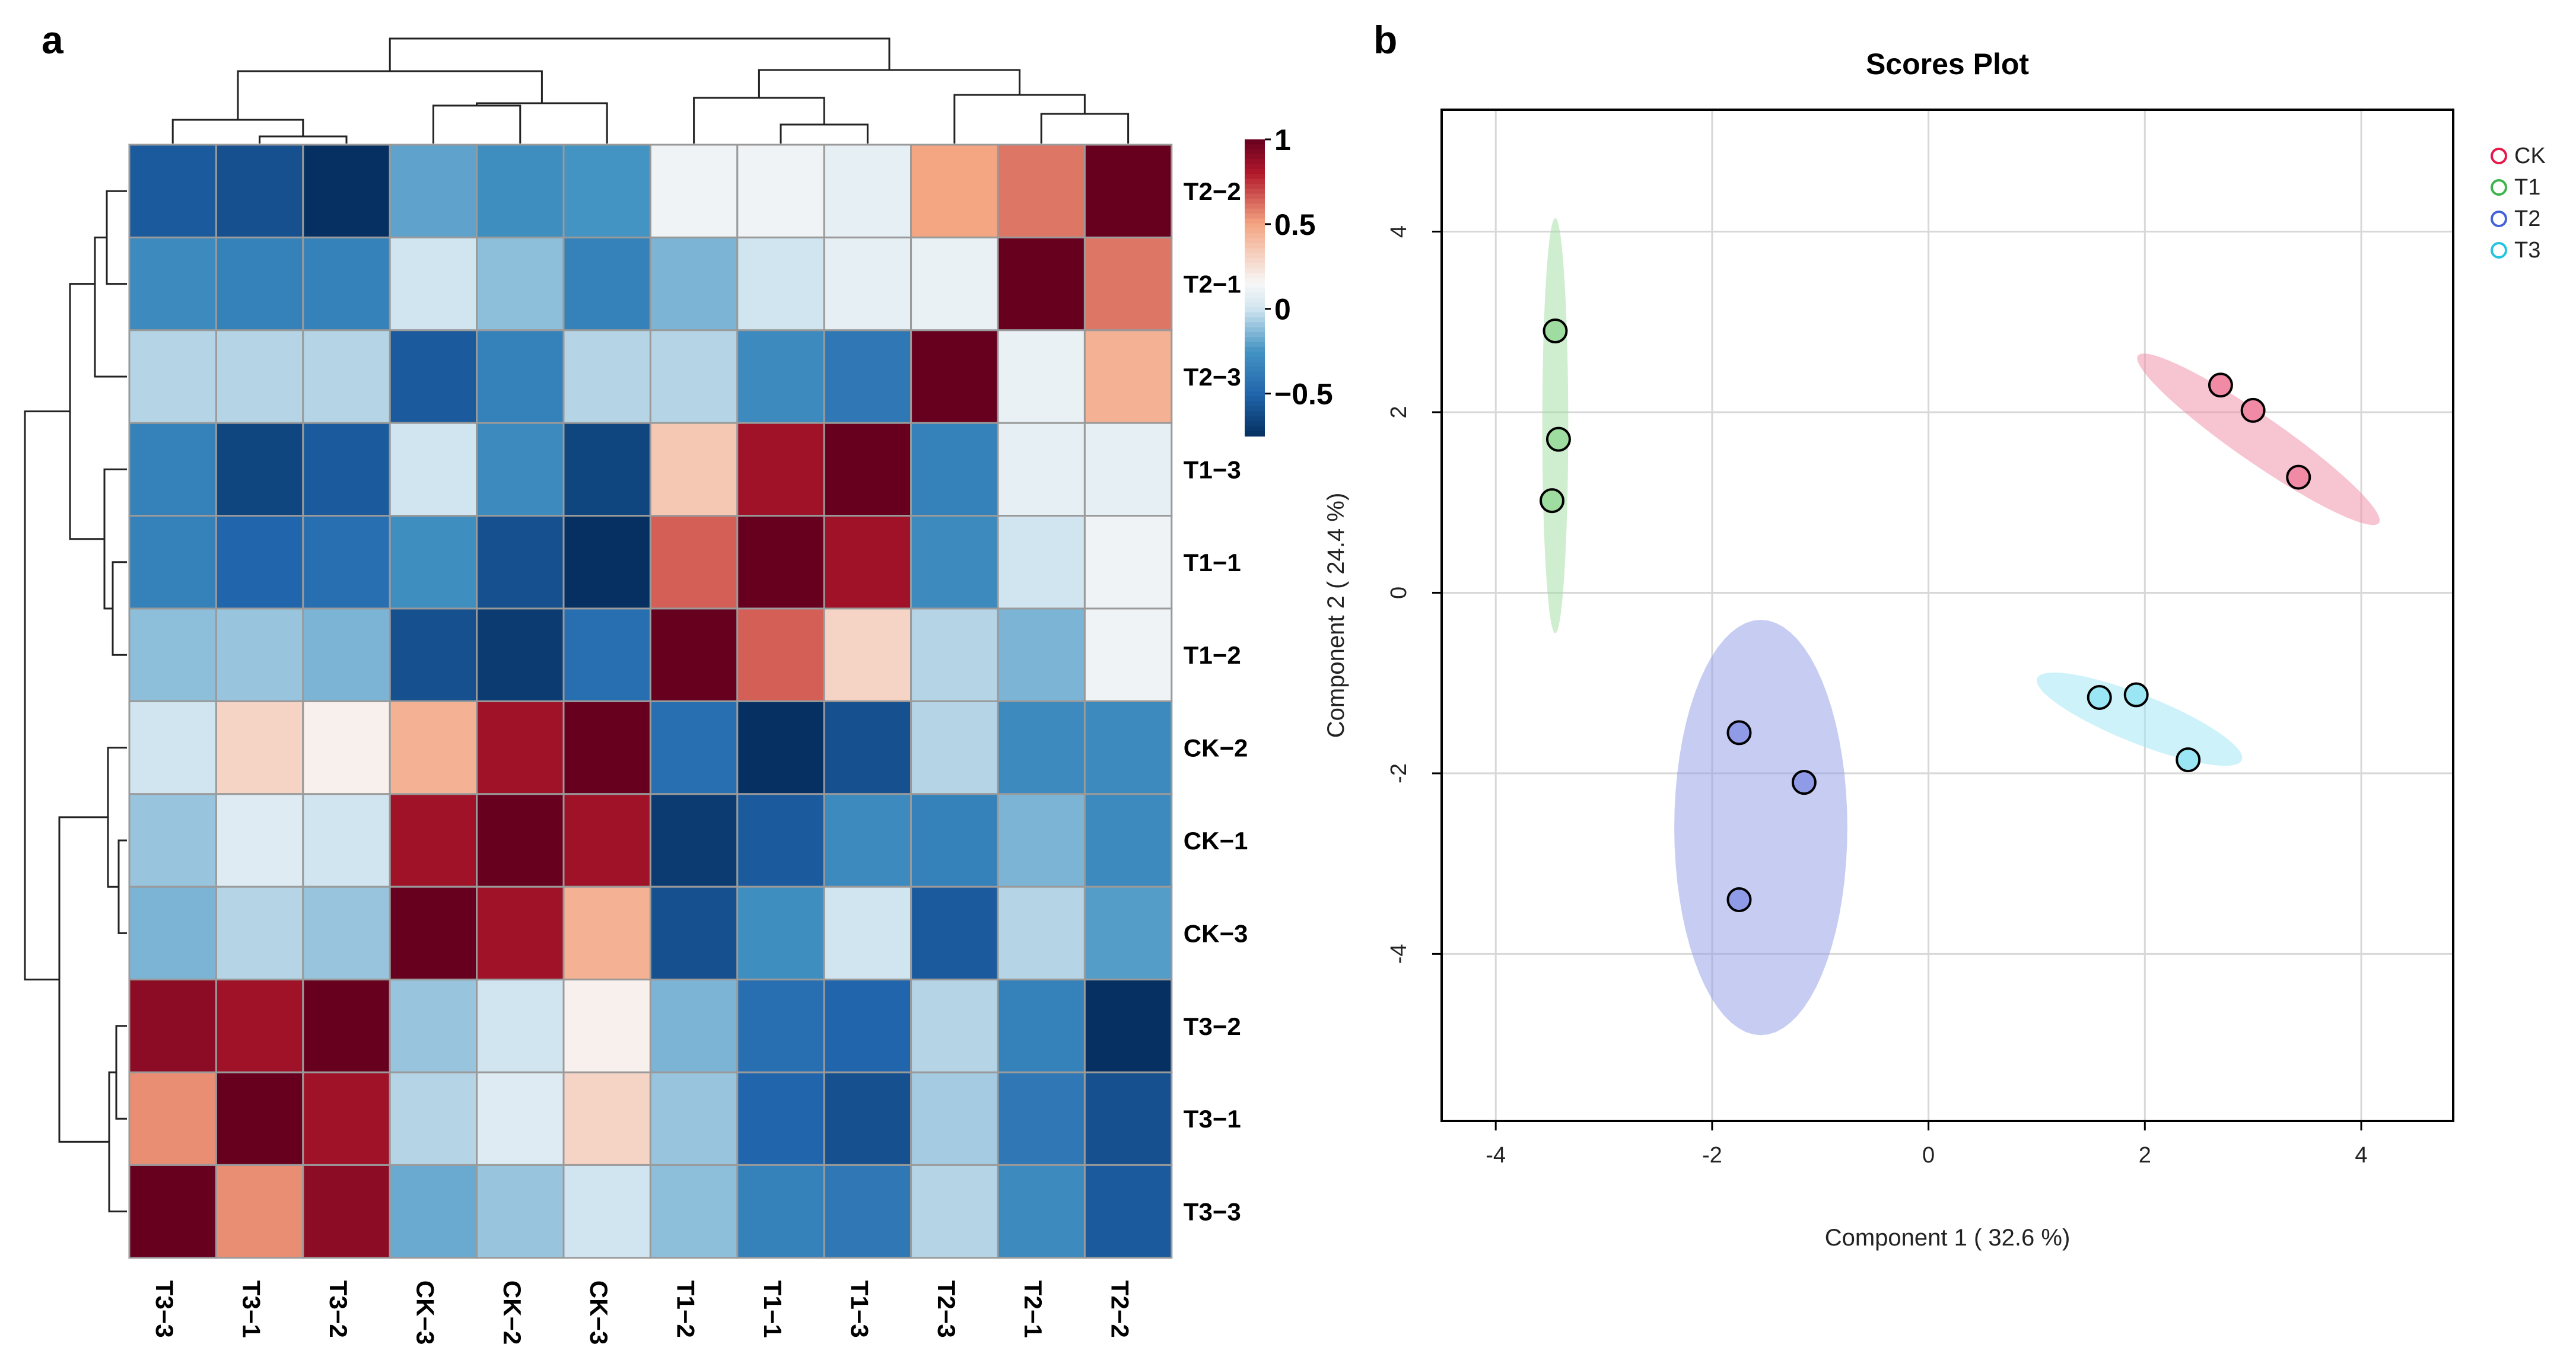  What do you see at coordinates (75, 701) in the screenshot?
I see `row-dendrogram` at bounding box center [75, 701].